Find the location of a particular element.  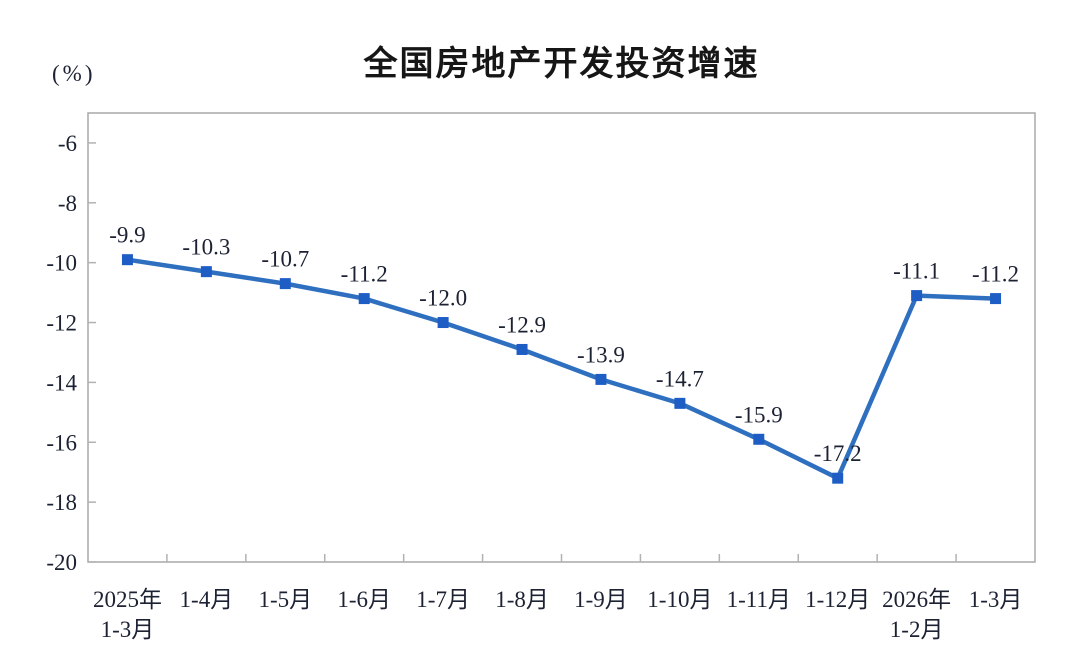

data-point-label: -10.3 is located at coordinates (206, 247).